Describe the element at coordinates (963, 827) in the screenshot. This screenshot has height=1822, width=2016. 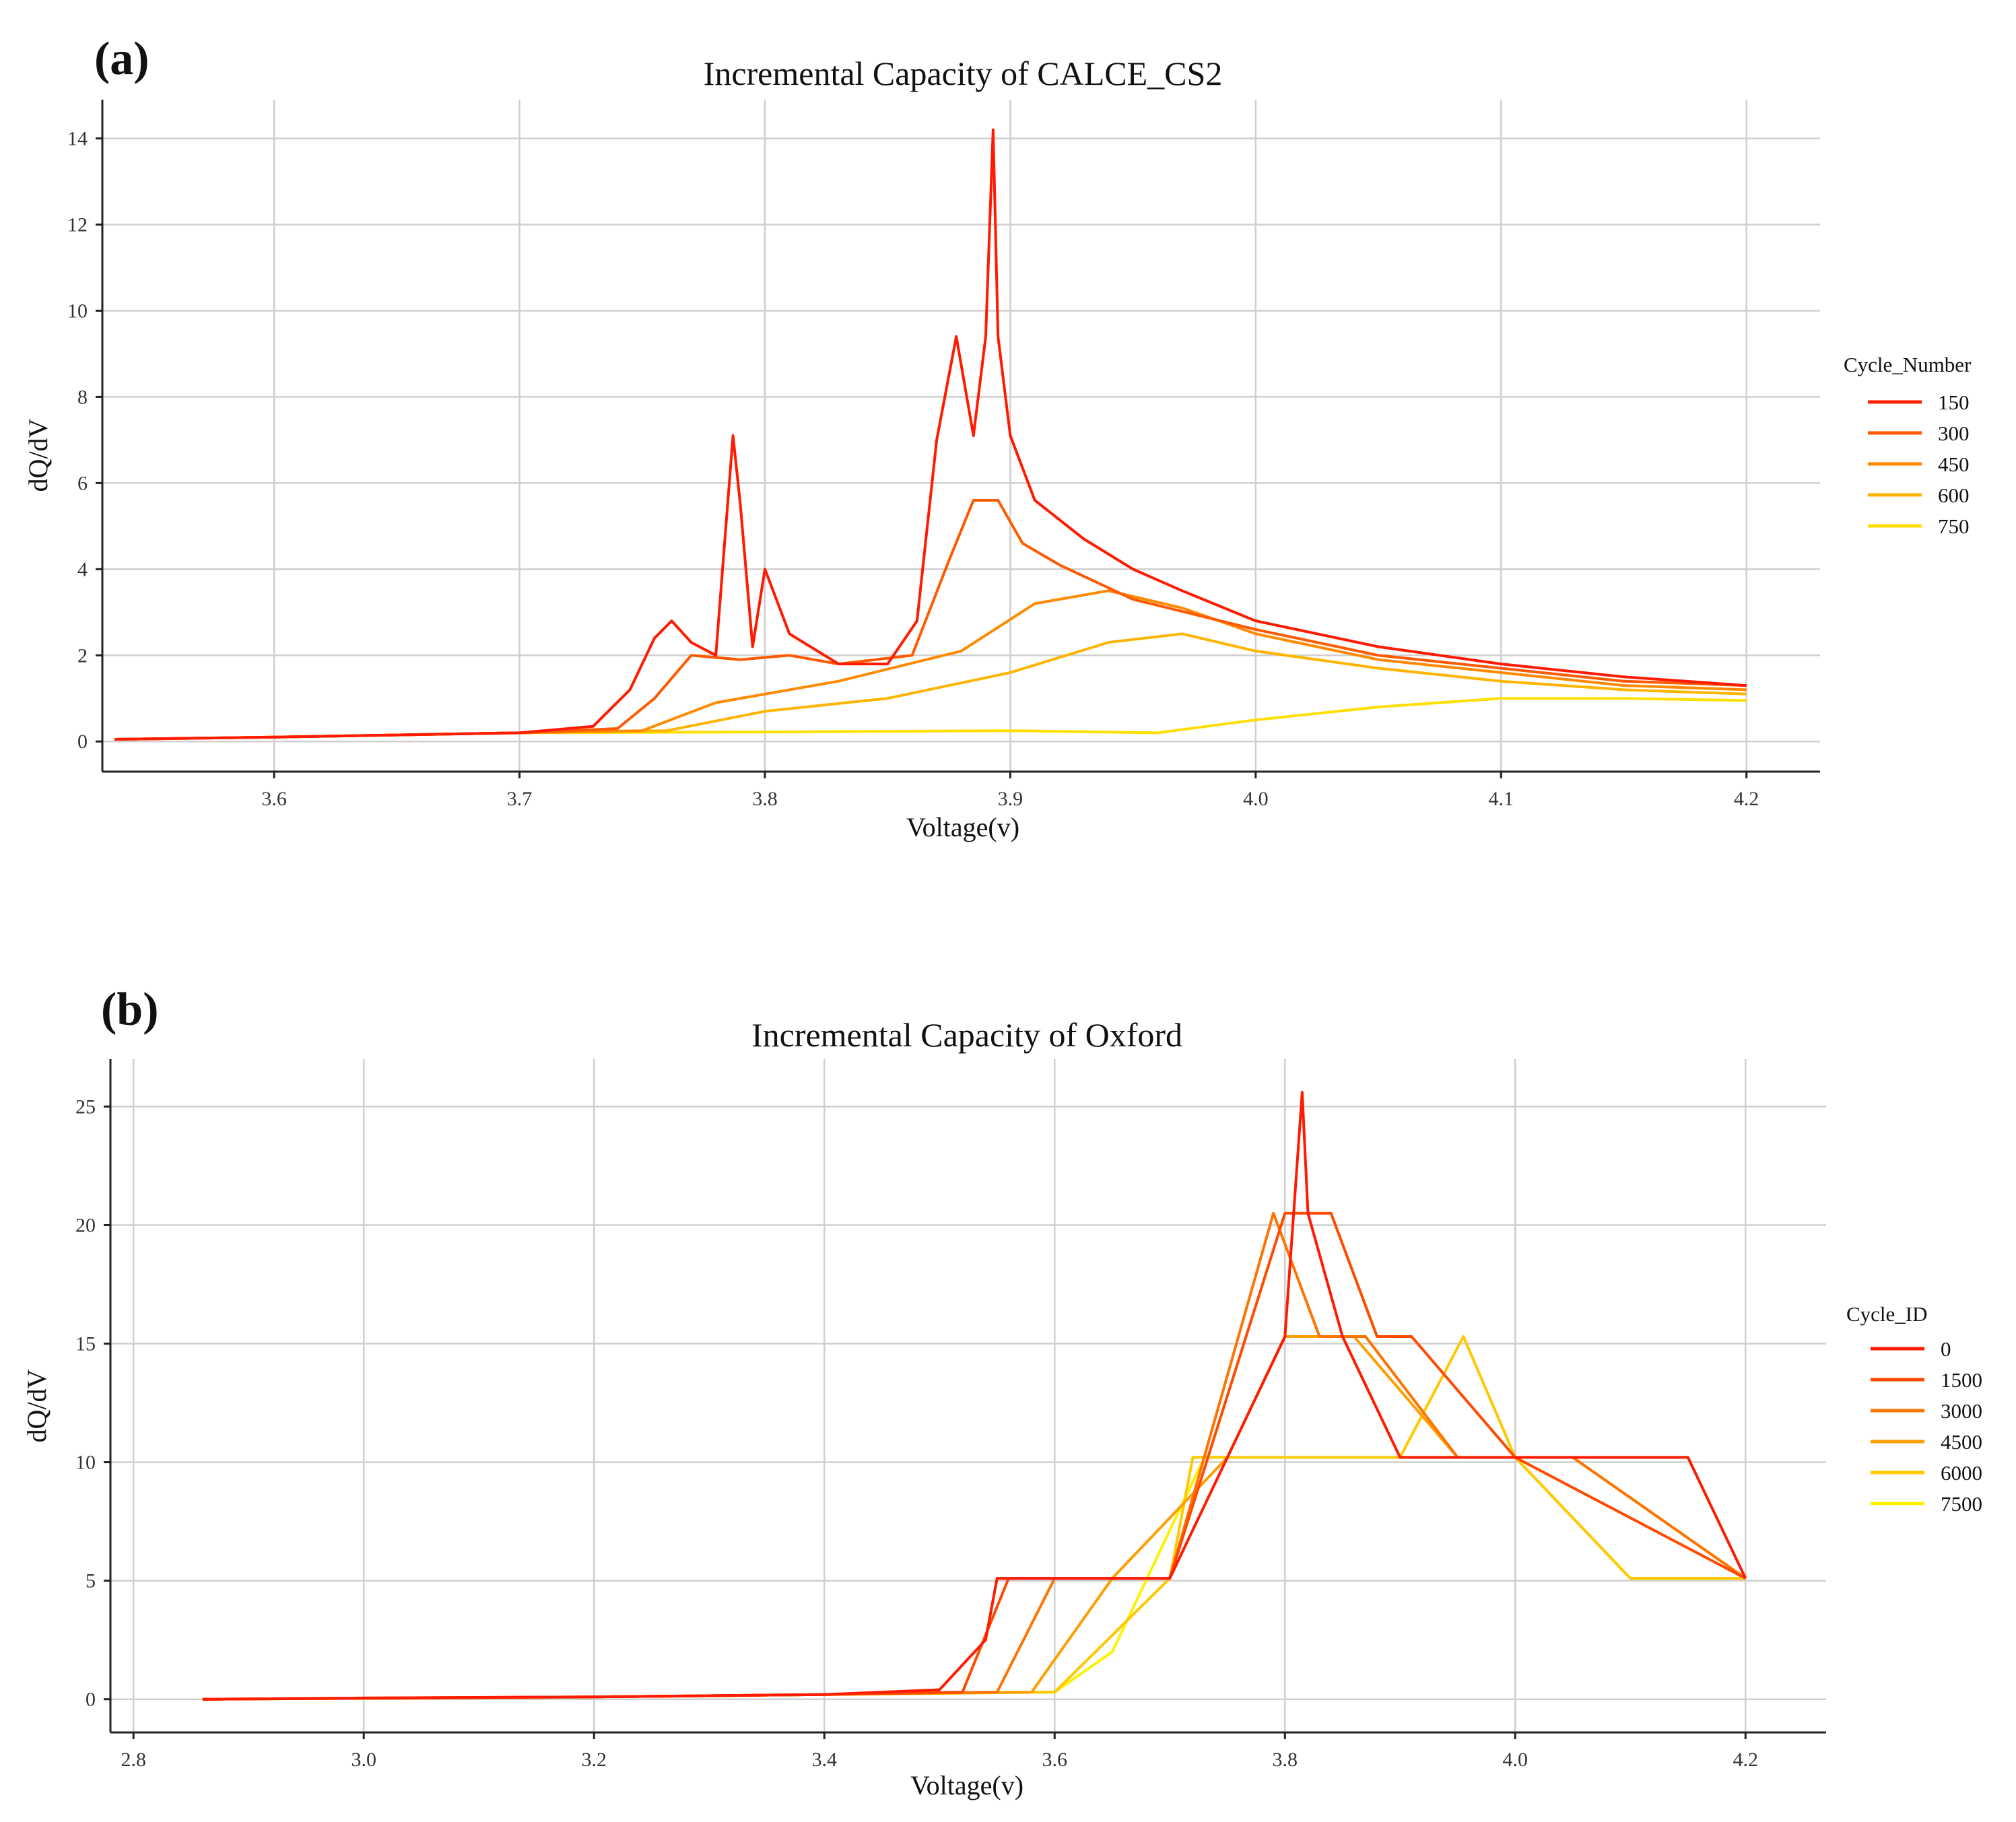
I see `chart-a-xlabel: Voltage(v)` at that location.